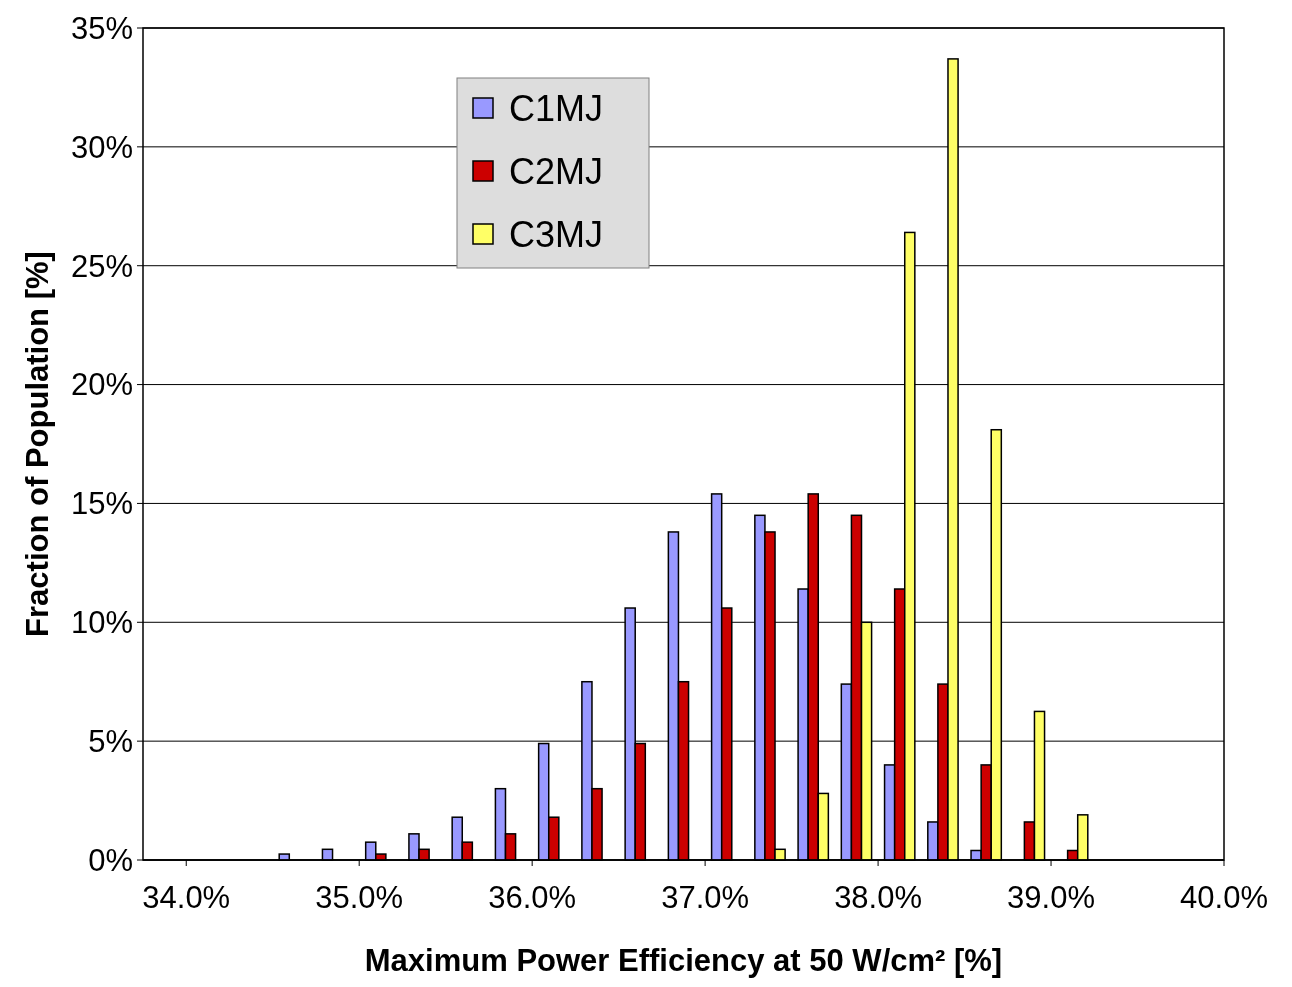 The width and height of the screenshot is (1292, 987). What do you see at coordinates (705, 897) in the screenshot?
I see `x-tick-label: 37.0%` at bounding box center [705, 897].